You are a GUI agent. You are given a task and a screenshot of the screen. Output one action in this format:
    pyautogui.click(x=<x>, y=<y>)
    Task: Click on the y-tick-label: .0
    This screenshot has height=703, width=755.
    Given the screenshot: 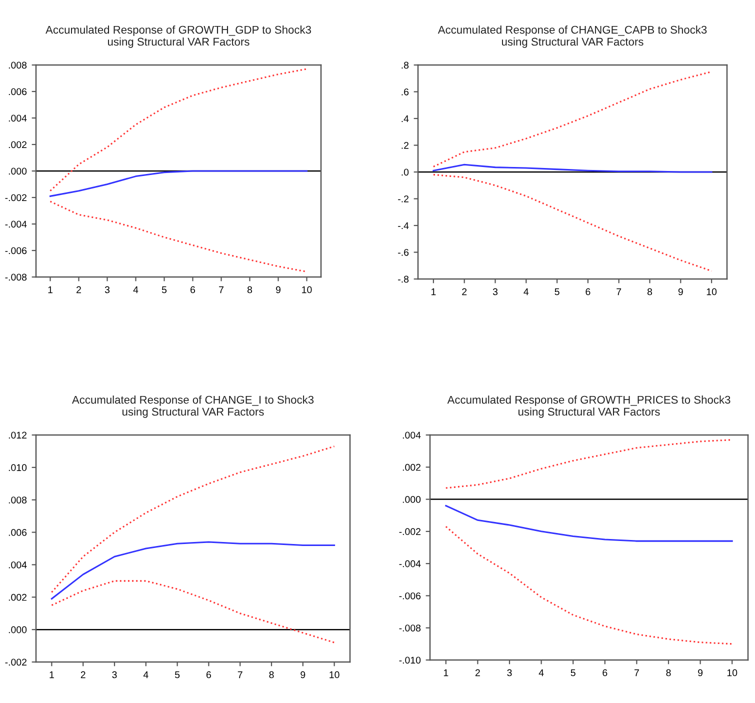 What is the action you would take?
    pyautogui.click(x=405, y=172)
    